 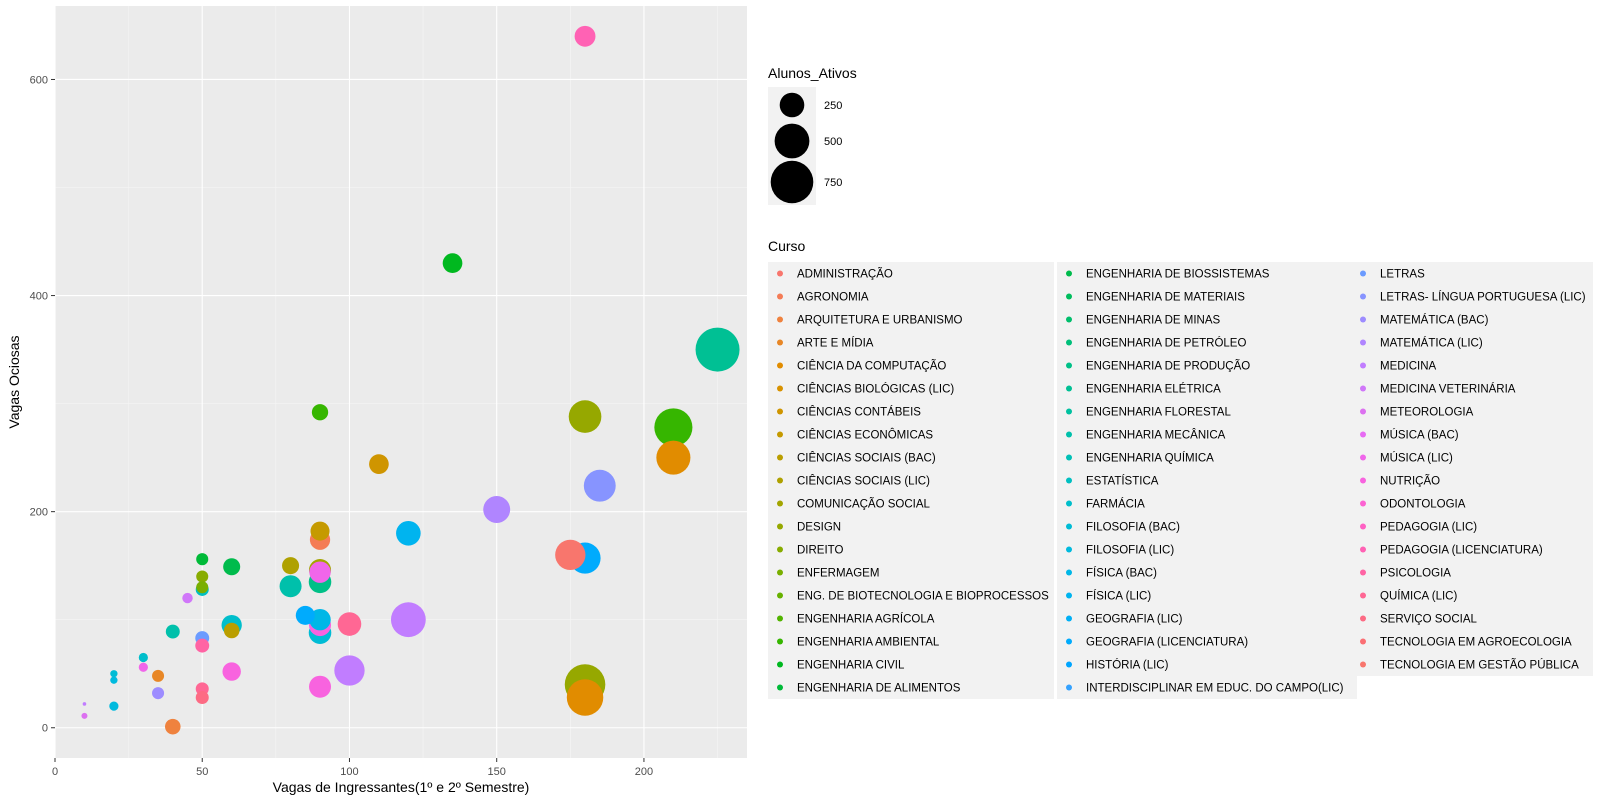 I want to click on color-legend-label: ENGENHARIA DE PRODUÇÃO, so click(x=1168, y=366).